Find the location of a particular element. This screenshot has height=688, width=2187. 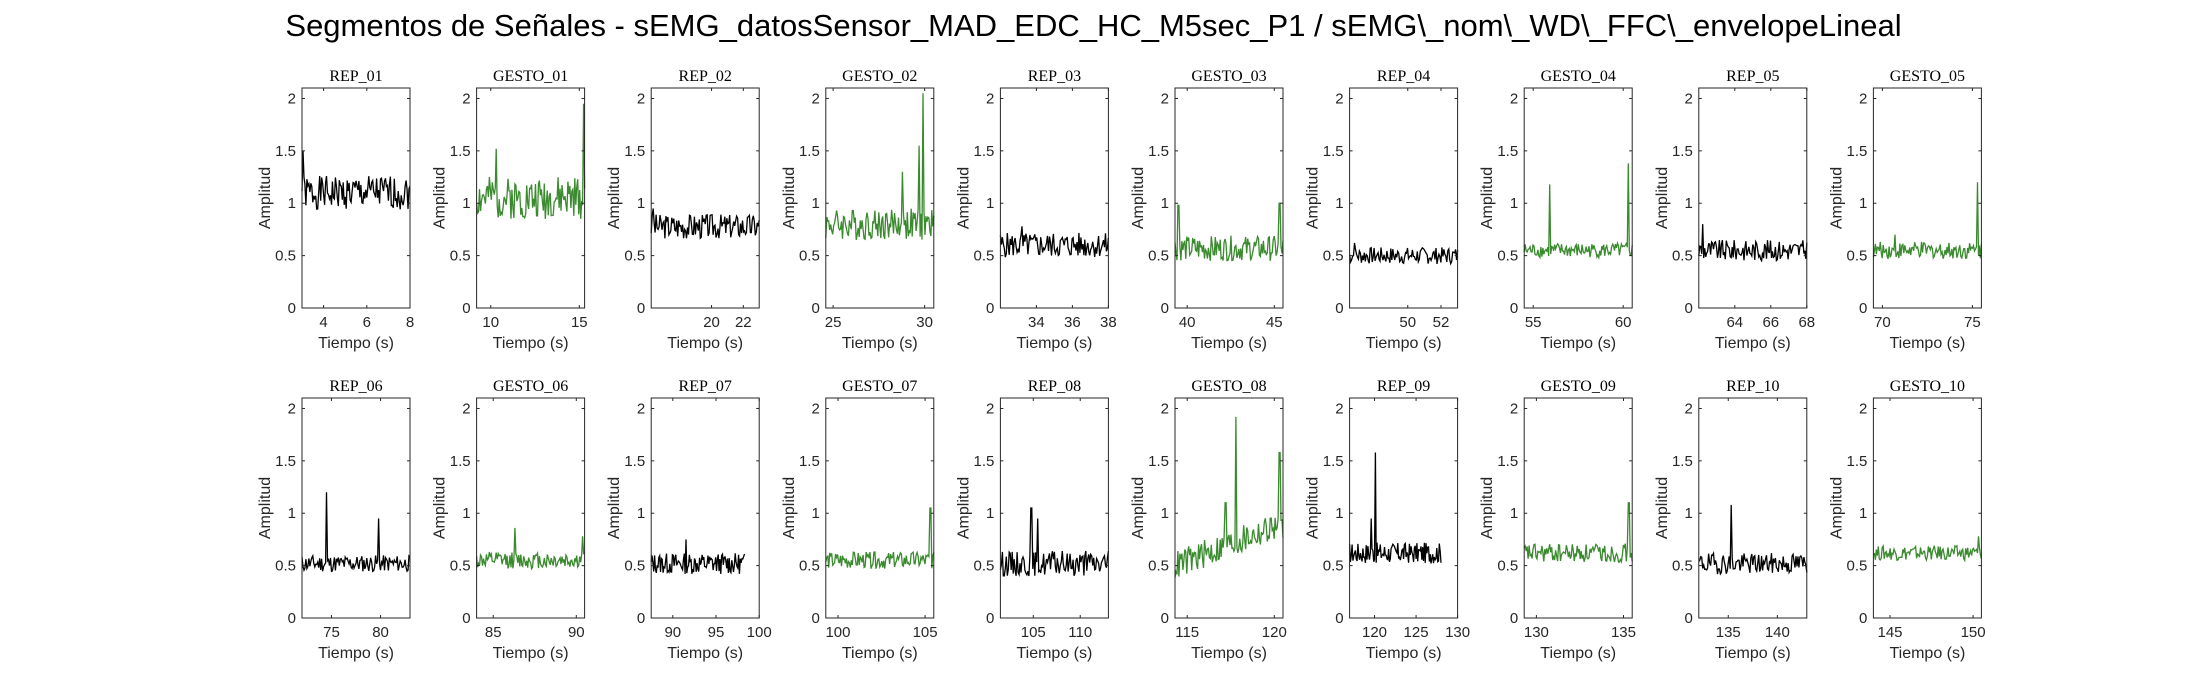

subplot-rep-04: 0 0.5 1 1.5 2 50 52 REP_04 Tiempo (s) Amplitud is located at coordinates (1382, 210).